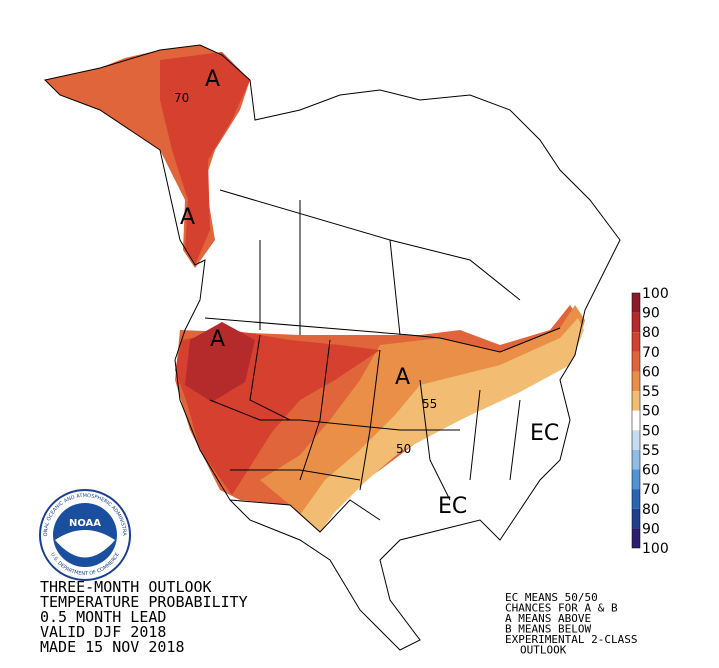 Image resolution: width=719 pixels, height=668 pixels. What do you see at coordinates (561, 608) in the screenshot?
I see `note-line: CHANCES FOR A & B` at bounding box center [561, 608].